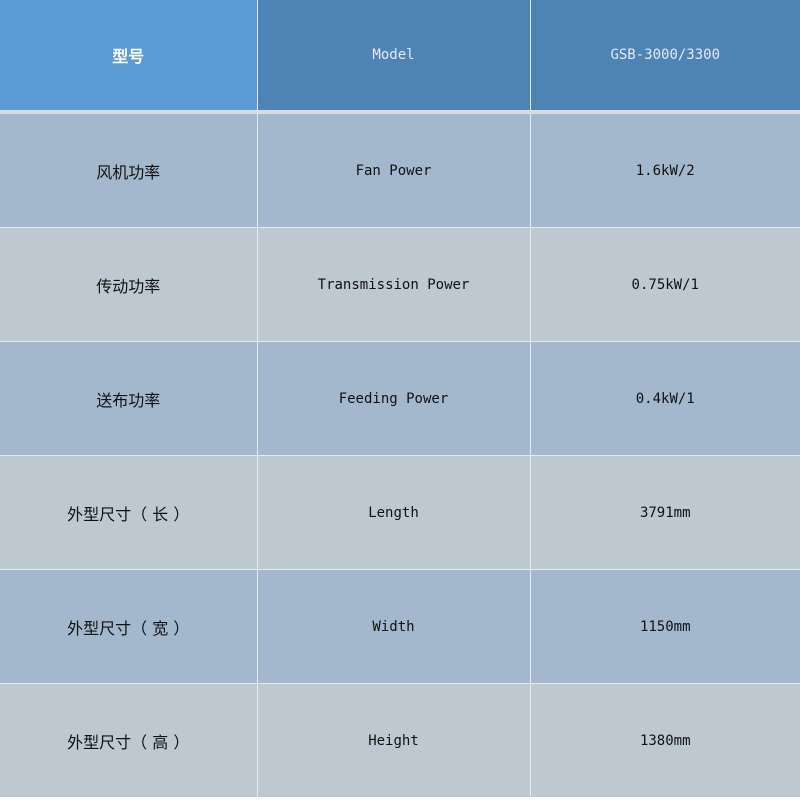  What do you see at coordinates (393, 169) in the screenshot?
I see `cell-en: Fan Power` at bounding box center [393, 169].